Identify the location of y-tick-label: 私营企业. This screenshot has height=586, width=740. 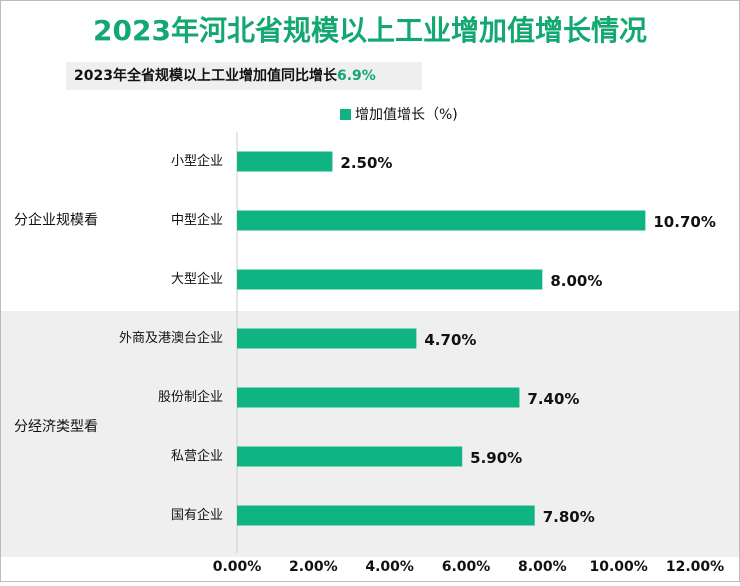
(197, 456).